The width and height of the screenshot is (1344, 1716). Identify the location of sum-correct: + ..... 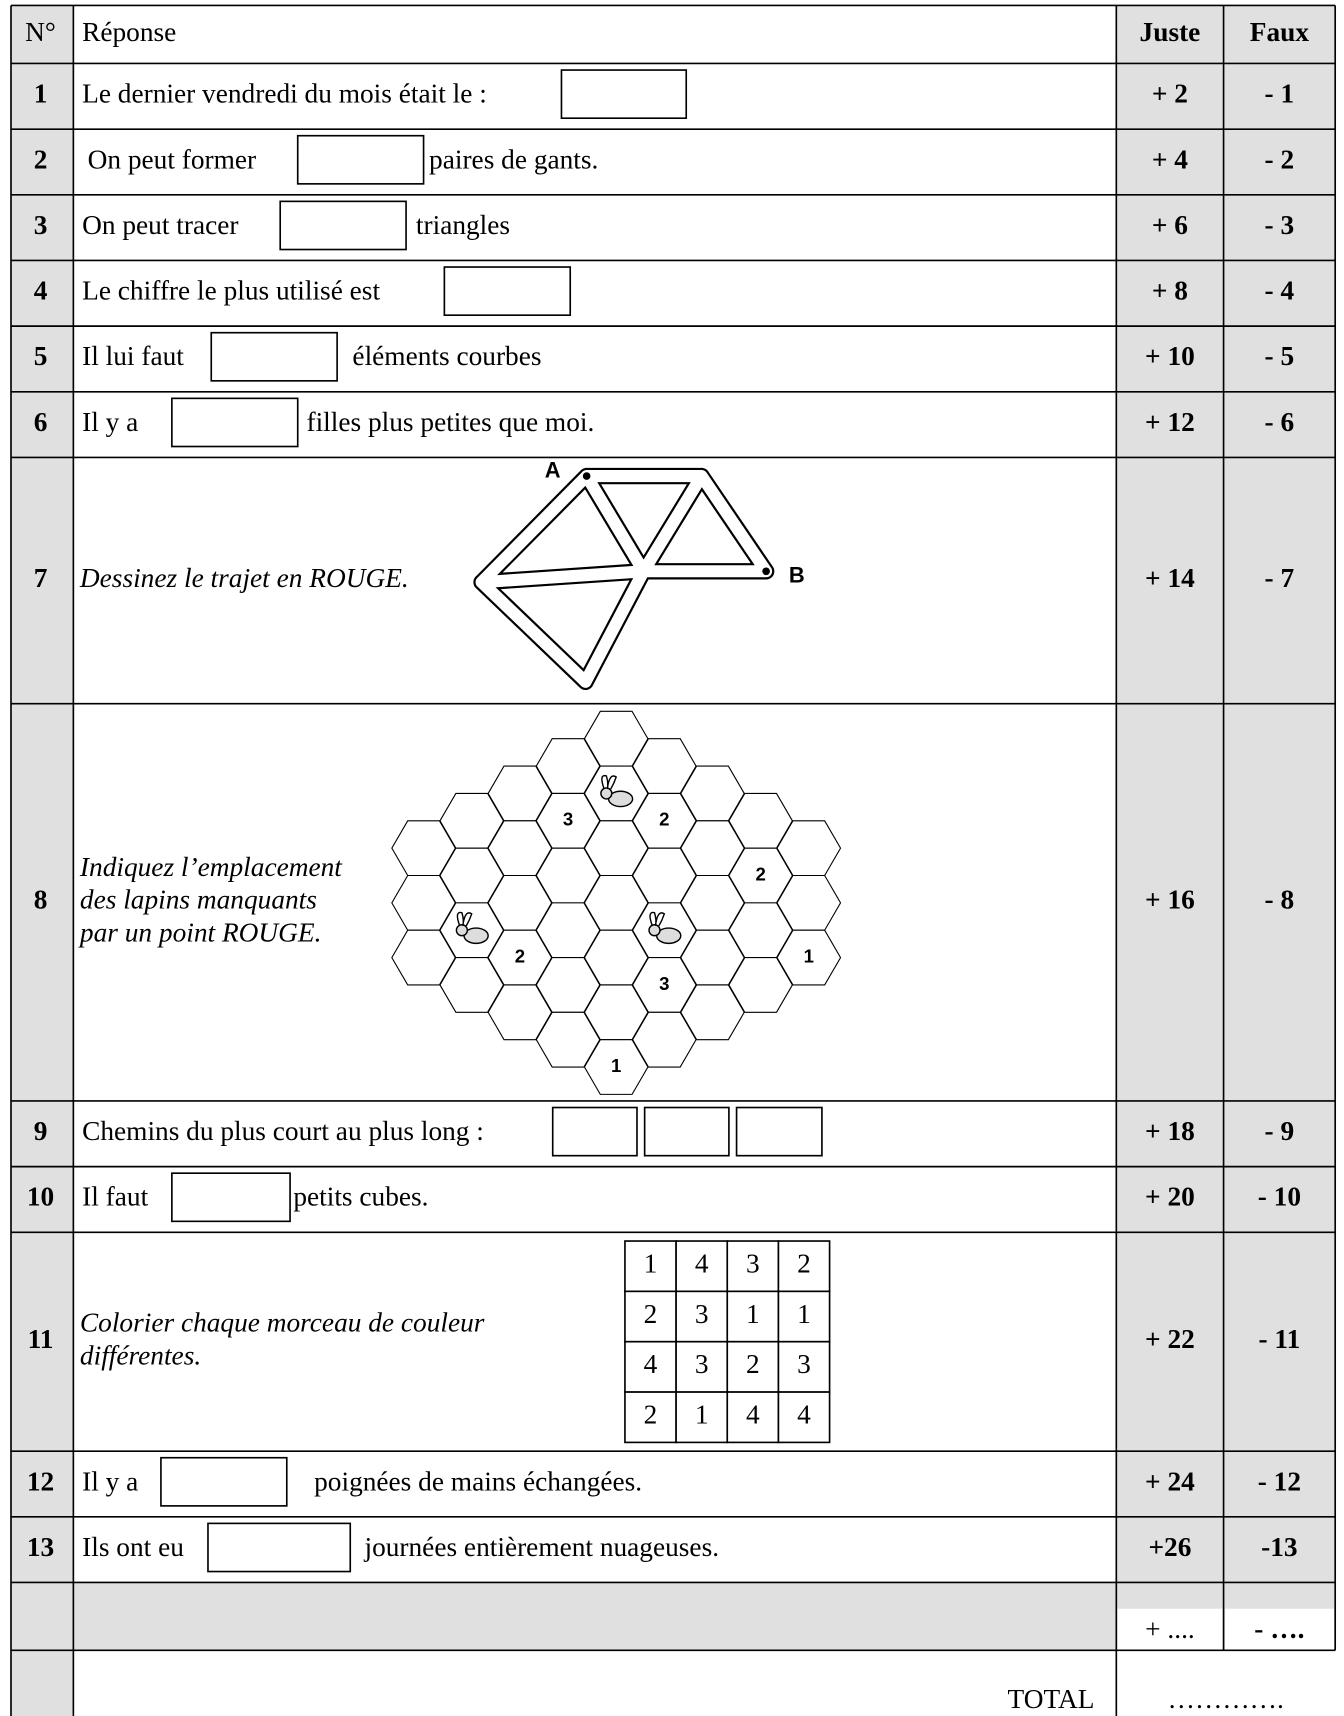
(1170, 1629).